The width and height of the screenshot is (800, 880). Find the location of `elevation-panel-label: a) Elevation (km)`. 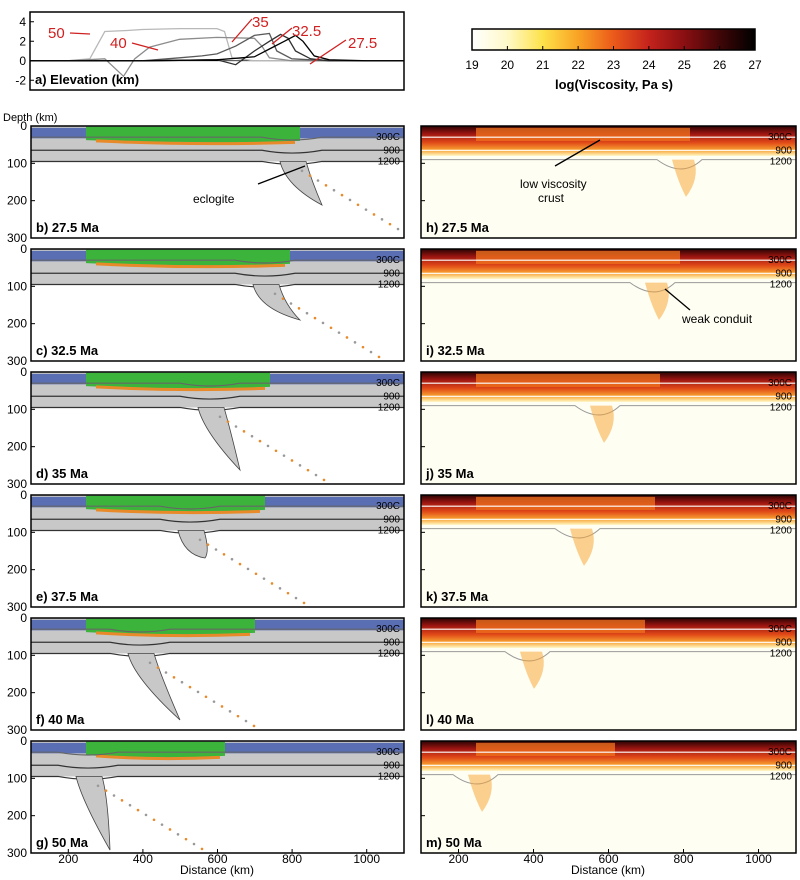

elevation-panel-label: a) Elevation (km) is located at coordinates (87, 79).